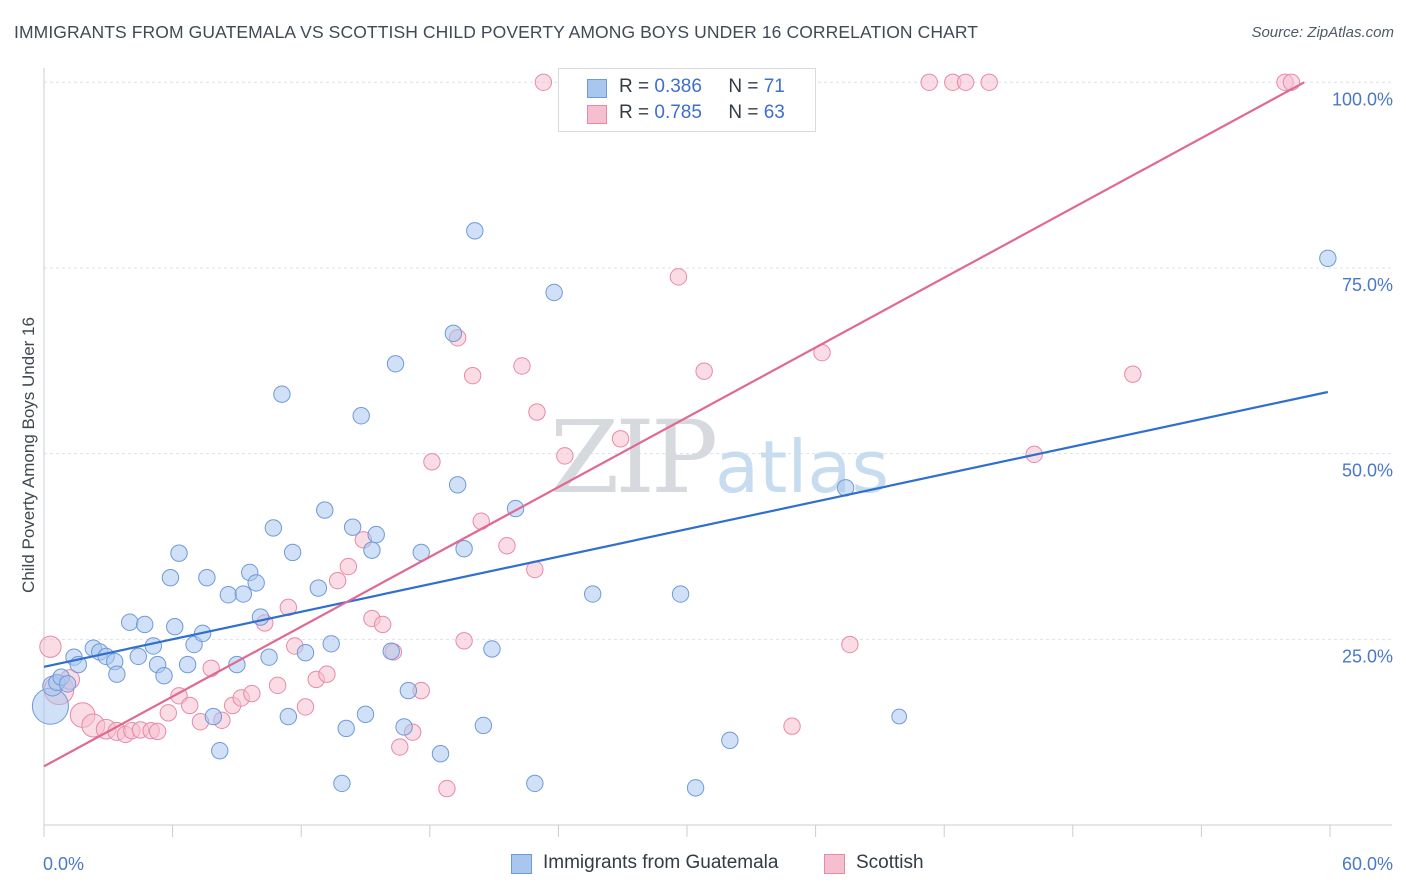  Describe the element at coordinates (597, 114) in the screenshot. I see `scottish-swatch` at that location.